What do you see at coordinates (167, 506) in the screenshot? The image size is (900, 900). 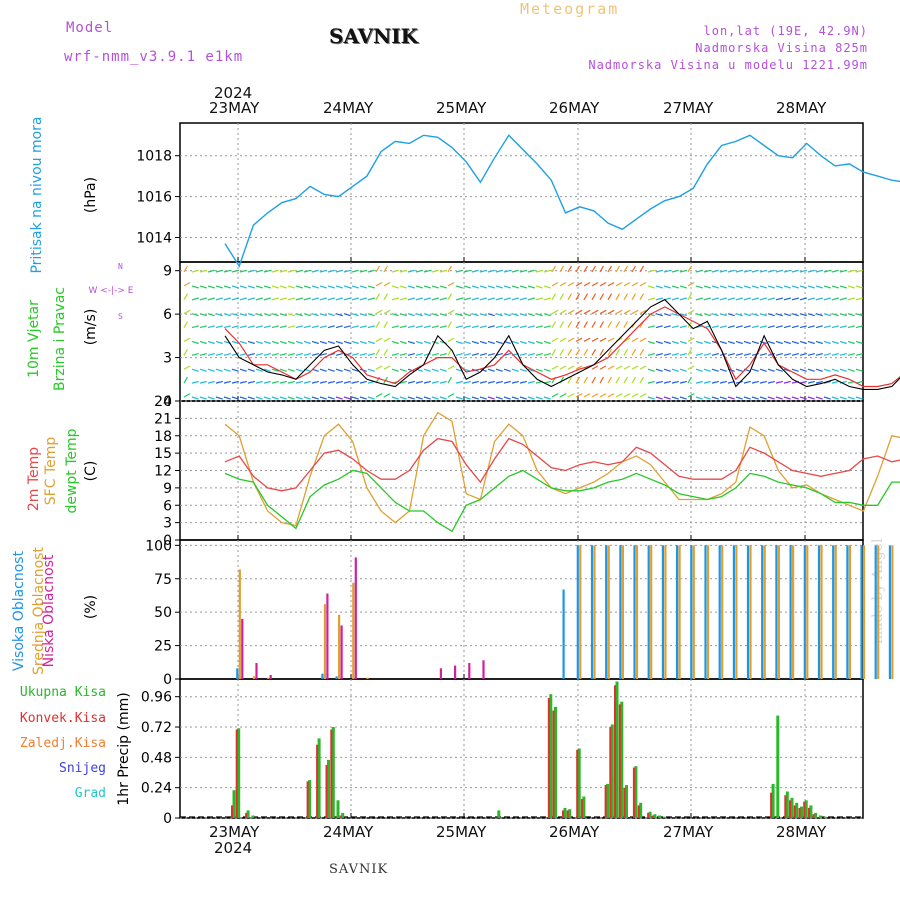 I see `y-tick-label: 6` at bounding box center [167, 506].